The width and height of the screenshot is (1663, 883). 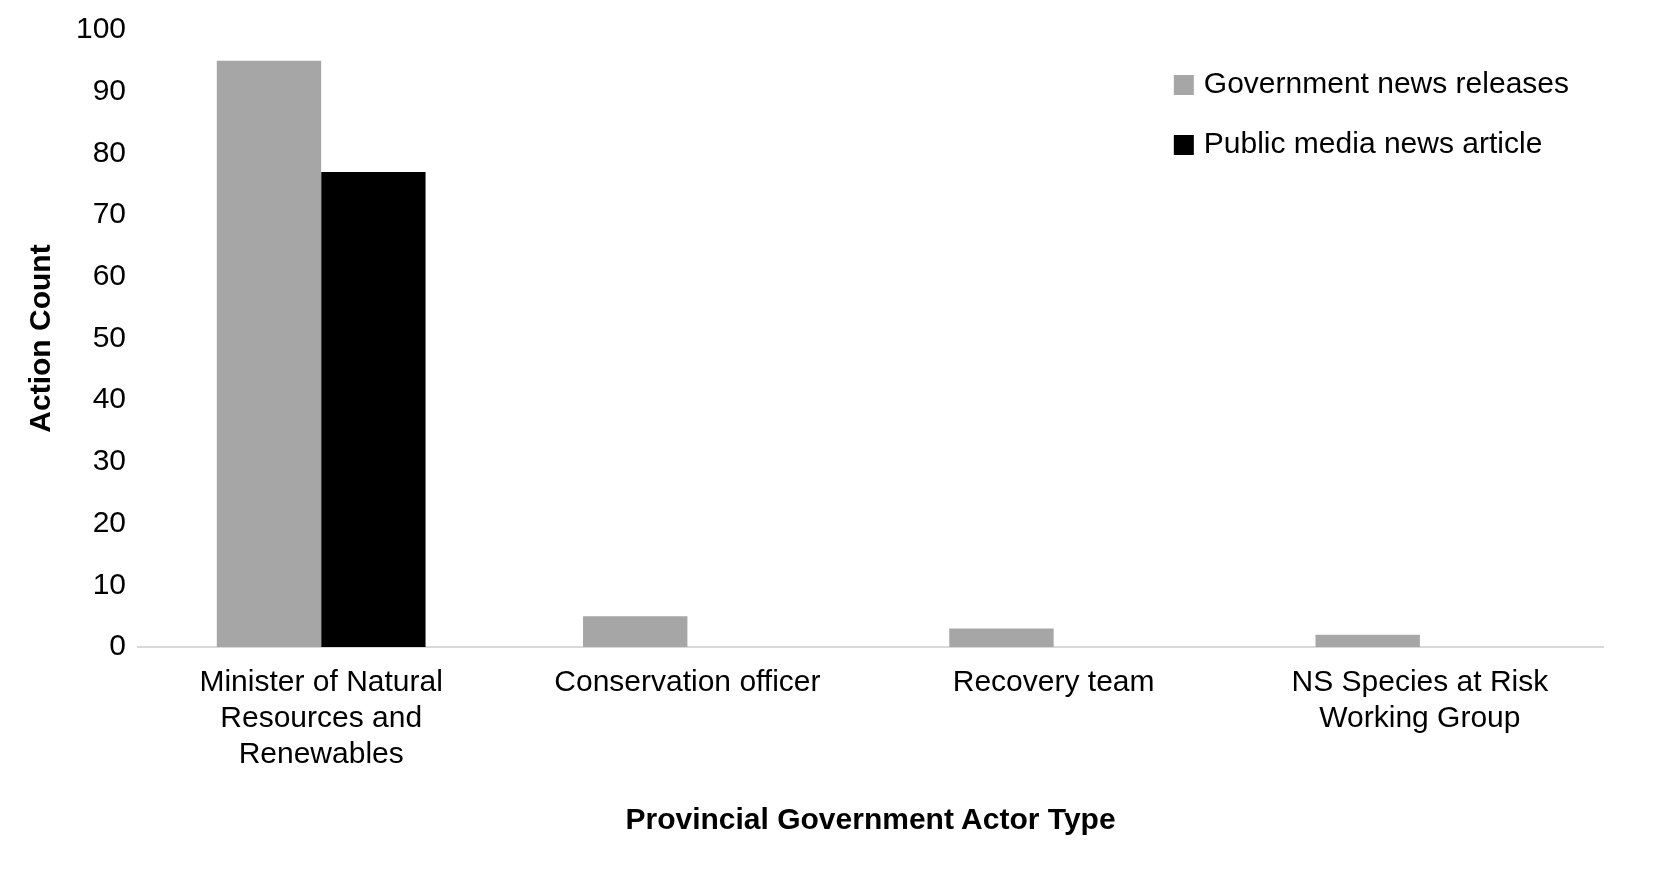 What do you see at coordinates (109, 398) in the screenshot?
I see `y-tick-label: 40` at bounding box center [109, 398].